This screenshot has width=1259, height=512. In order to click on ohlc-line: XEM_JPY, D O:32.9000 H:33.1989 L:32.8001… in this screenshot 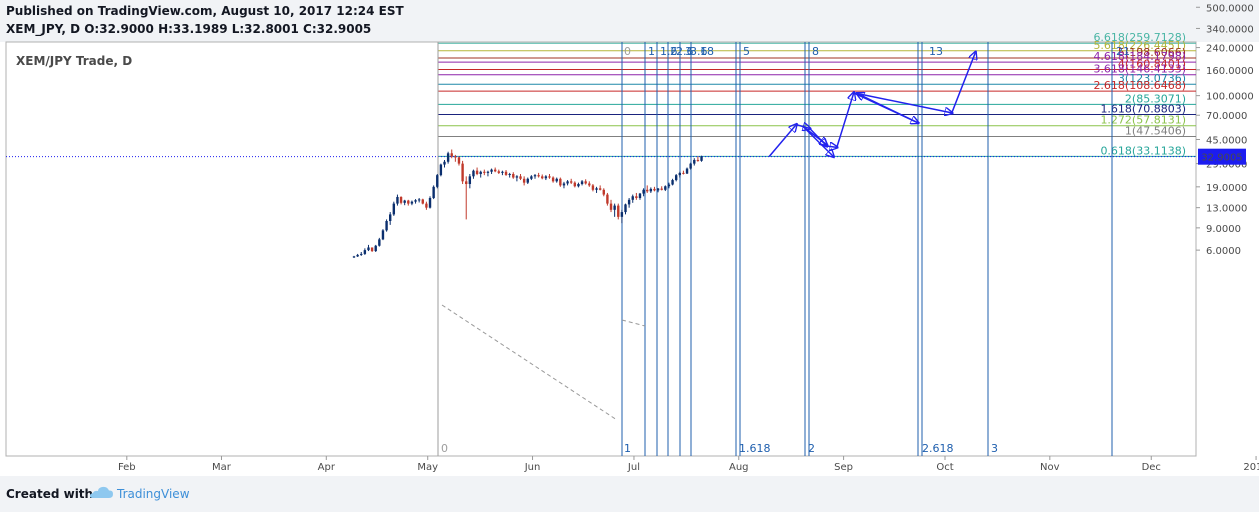, I will do `click(189, 29)`.